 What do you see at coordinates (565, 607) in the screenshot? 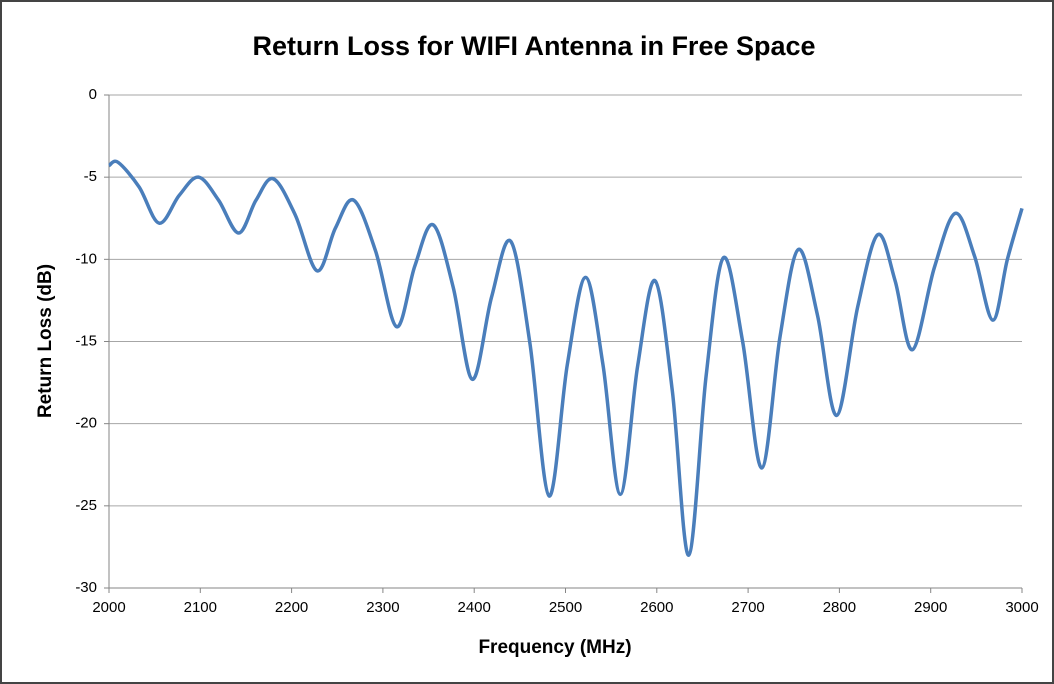
I see `x-tick-label: 2500` at bounding box center [565, 607].